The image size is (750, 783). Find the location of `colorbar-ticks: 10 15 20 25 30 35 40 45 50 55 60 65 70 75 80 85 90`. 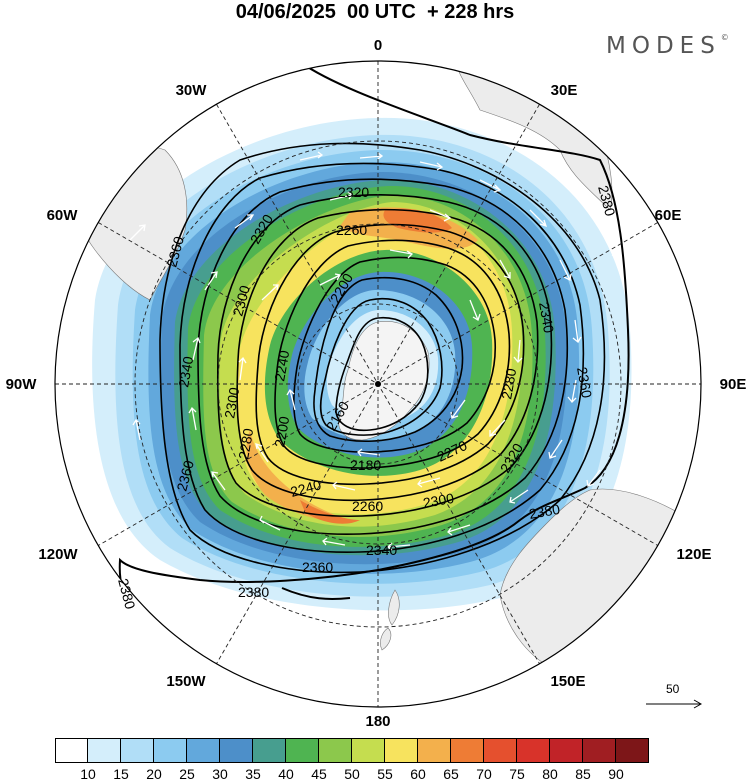

colorbar-ticks: 10 15 20 25 30 35 40 45 50 55 60 65 70 75 80 85 90 is located at coordinates (385, 775).